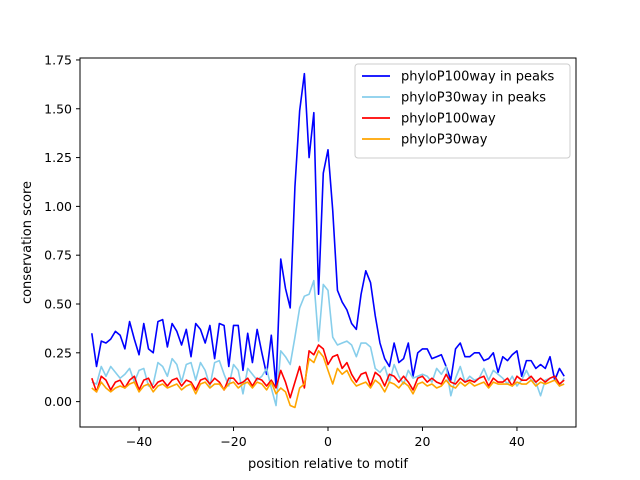 The image size is (640, 480). I want to click on x-tick-label: −40, so click(139, 441).